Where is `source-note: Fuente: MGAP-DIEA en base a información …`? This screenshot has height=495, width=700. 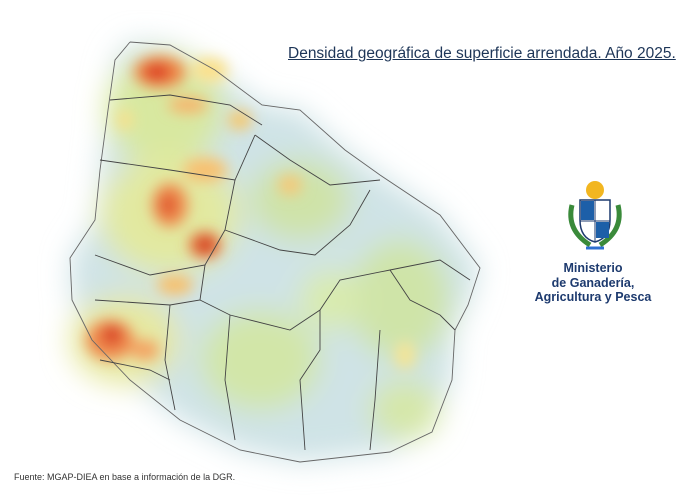 source-note: Fuente: MGAP-DIEA en base a información … is located at coordinates (125, 477).